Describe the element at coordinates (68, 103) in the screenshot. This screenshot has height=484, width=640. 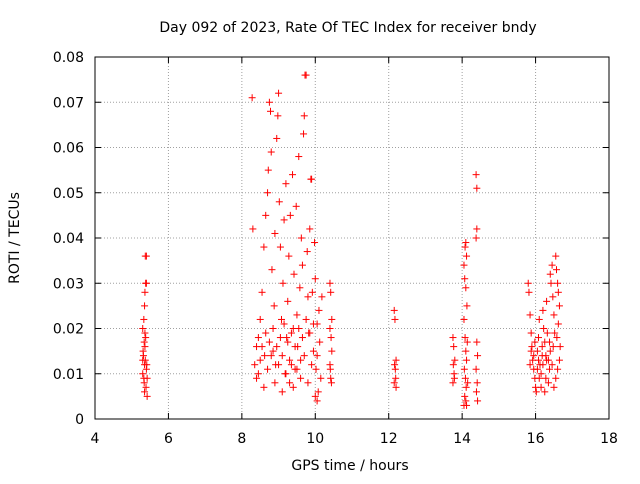
I see `y-tick-label: 0.07` at that location.